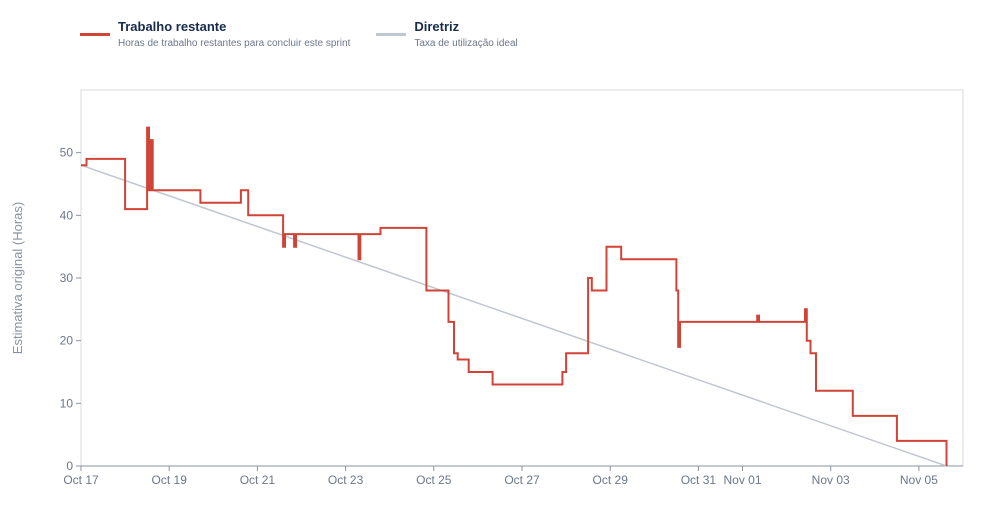  I want to click on x-tick-label: Oct 29, so click(611, 480).